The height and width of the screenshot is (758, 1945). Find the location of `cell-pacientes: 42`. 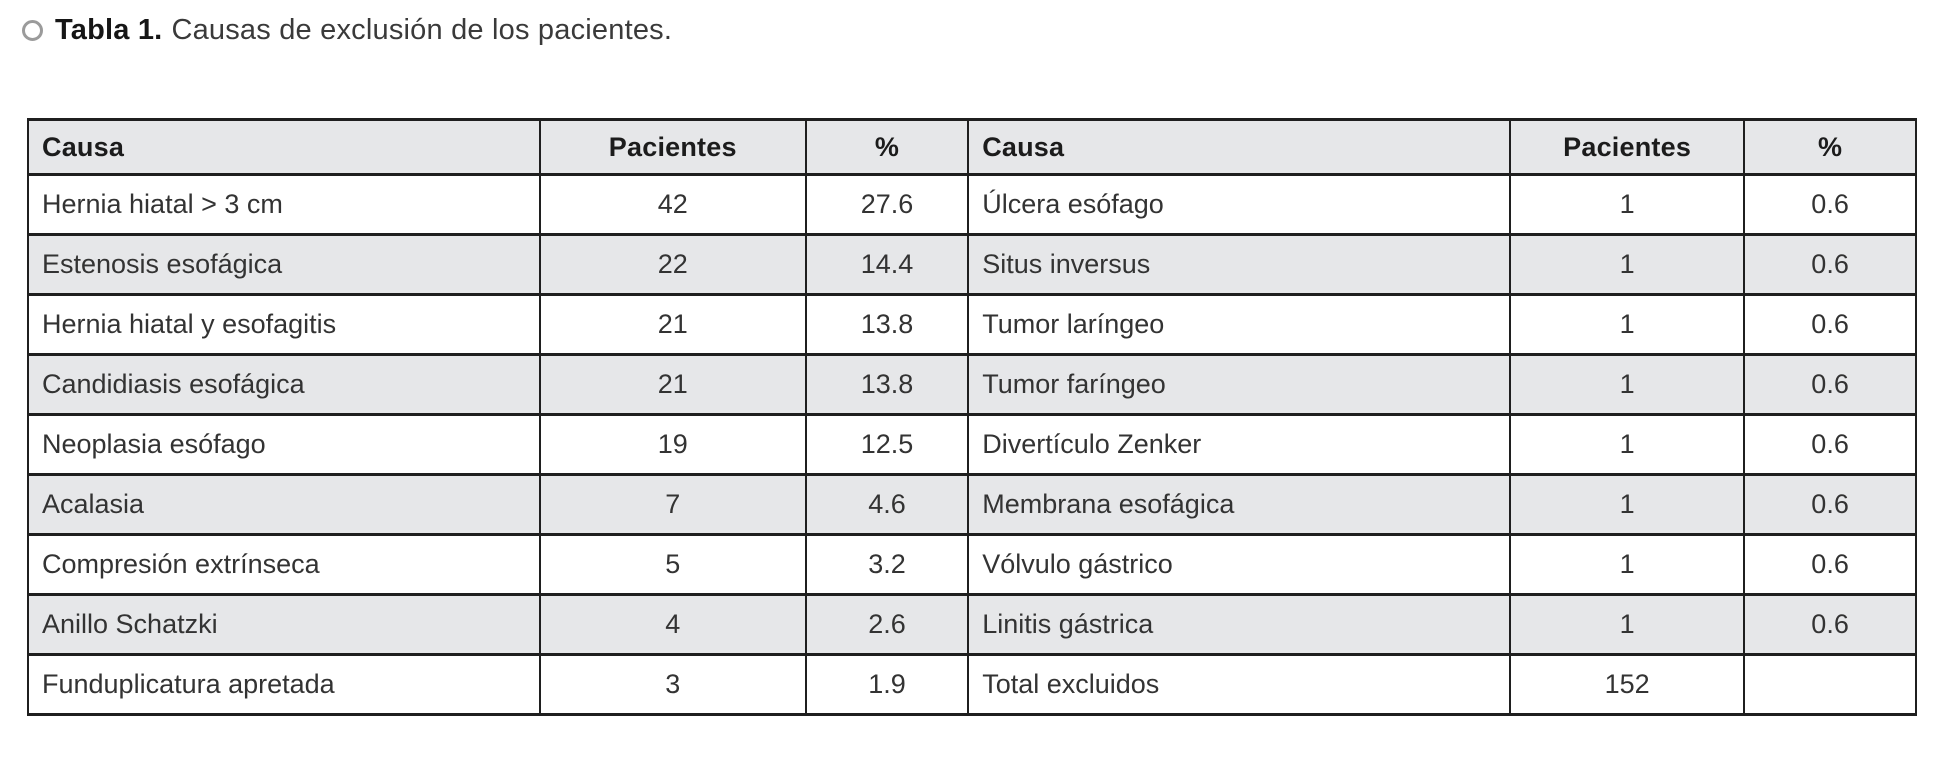

cell-pacientes: 42 is located at coordinates (672, 204).